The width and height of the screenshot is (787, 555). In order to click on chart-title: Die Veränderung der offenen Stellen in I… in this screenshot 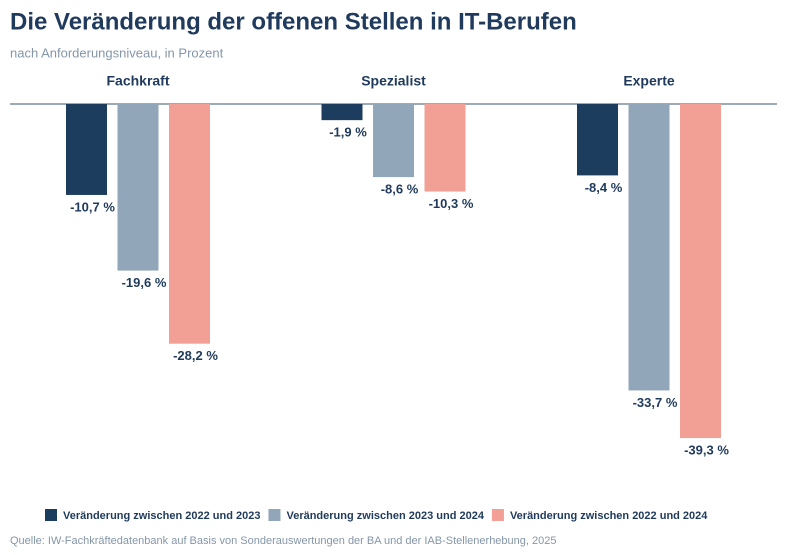, I will do `click(293, 21)`.